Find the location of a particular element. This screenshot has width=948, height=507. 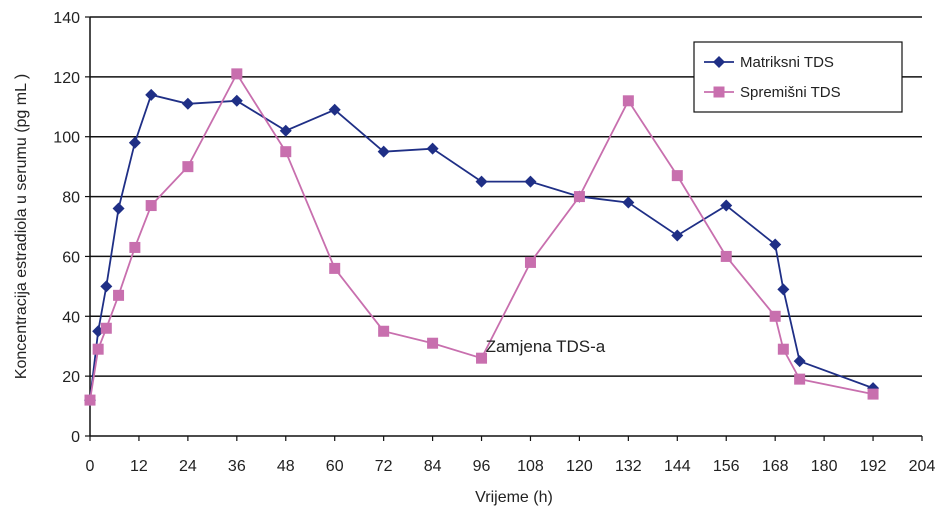

x-tick-label: 60 is located at coordinates (335, 466).